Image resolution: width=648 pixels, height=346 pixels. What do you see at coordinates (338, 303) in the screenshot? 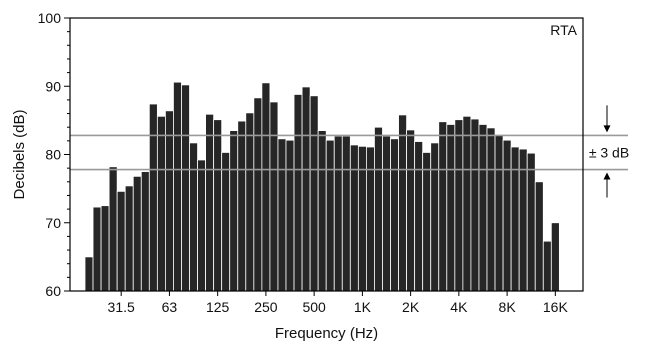
I see `x-axis: 31.5 63 125 250 500 1K 2K 4K 8K 16K` at bounding box center [338, 303].